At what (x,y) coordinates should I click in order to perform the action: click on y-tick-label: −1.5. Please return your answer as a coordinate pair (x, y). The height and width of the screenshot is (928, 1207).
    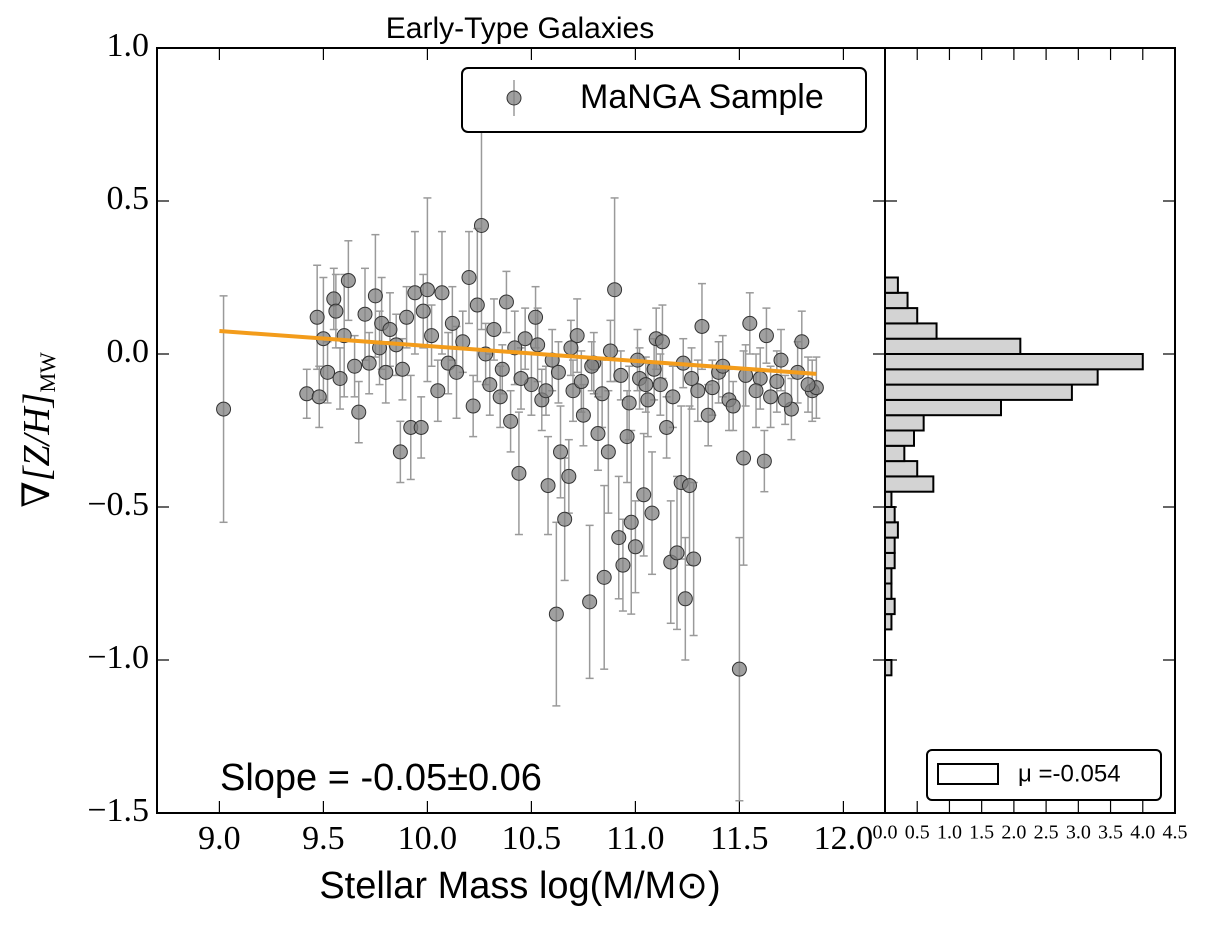
    Looking at the image, I should click on (118, 810).